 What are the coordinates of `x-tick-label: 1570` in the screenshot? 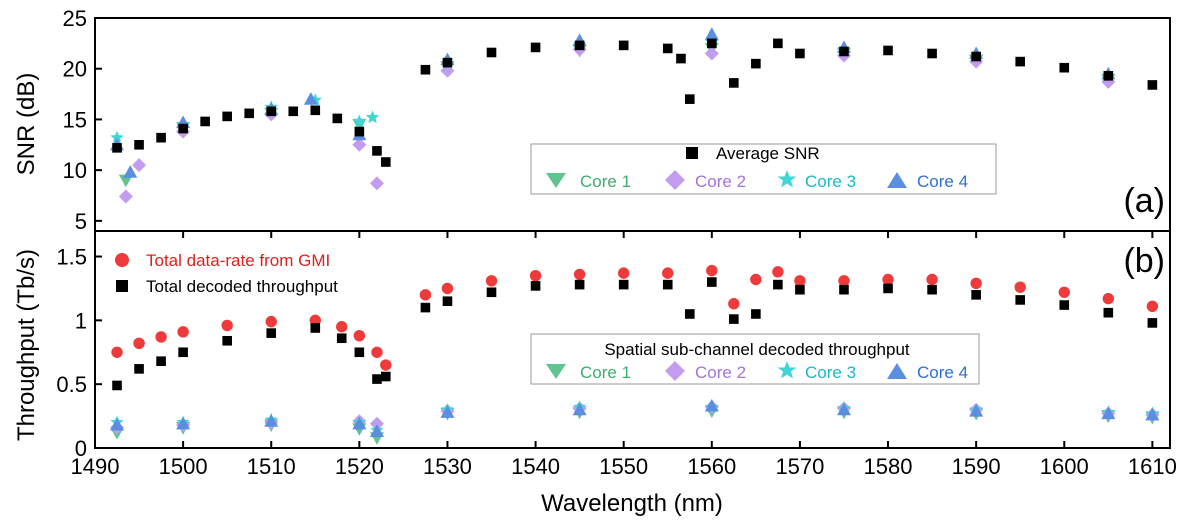 It's located at (799, 466).